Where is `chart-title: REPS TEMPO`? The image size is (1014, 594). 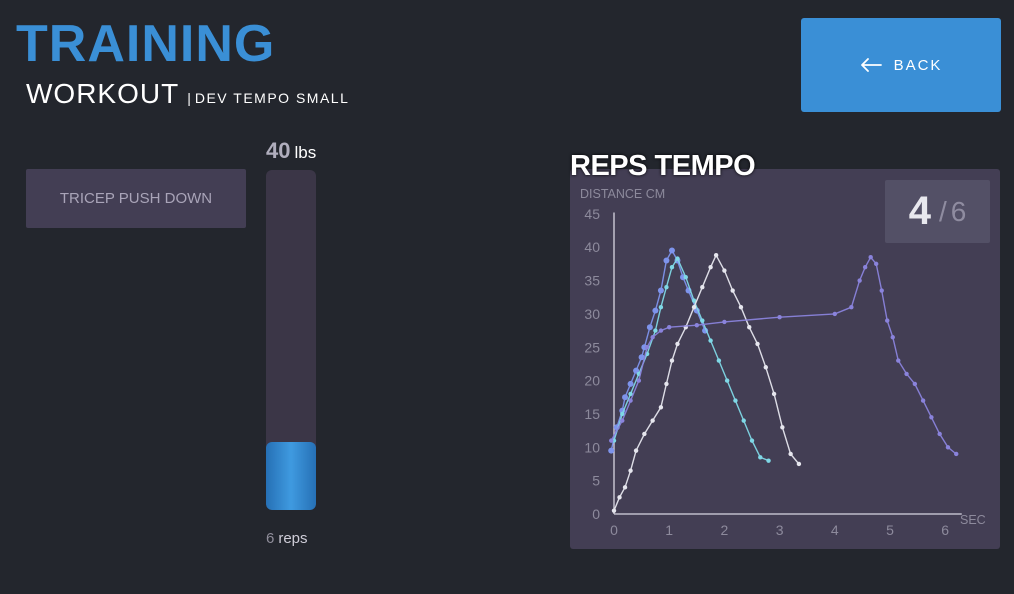
chart-title: REPS TEMPO is located at coordinates (663, 166).